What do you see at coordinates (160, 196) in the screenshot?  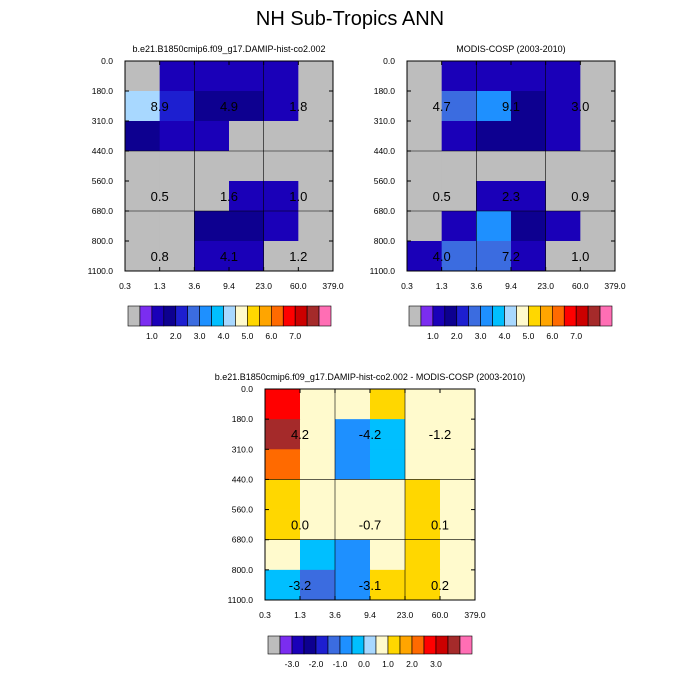 I see `data-label: 0.5` at bounding box center [160, 196].